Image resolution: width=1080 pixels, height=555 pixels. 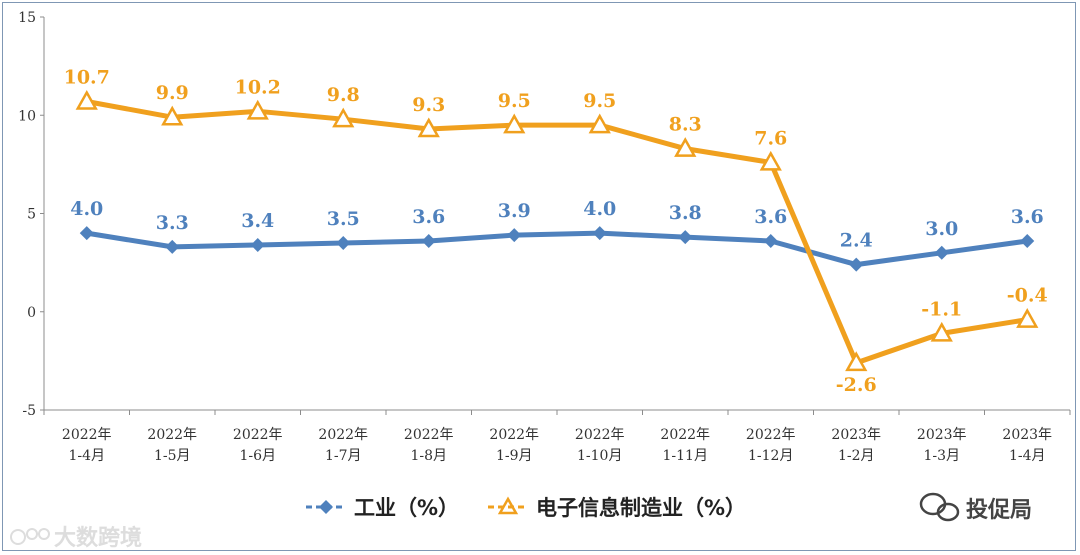 What do you see at coordinates (29, 411) in the screenshot?
I see `y-tick-label: -5` at bounding box center [29, 411].